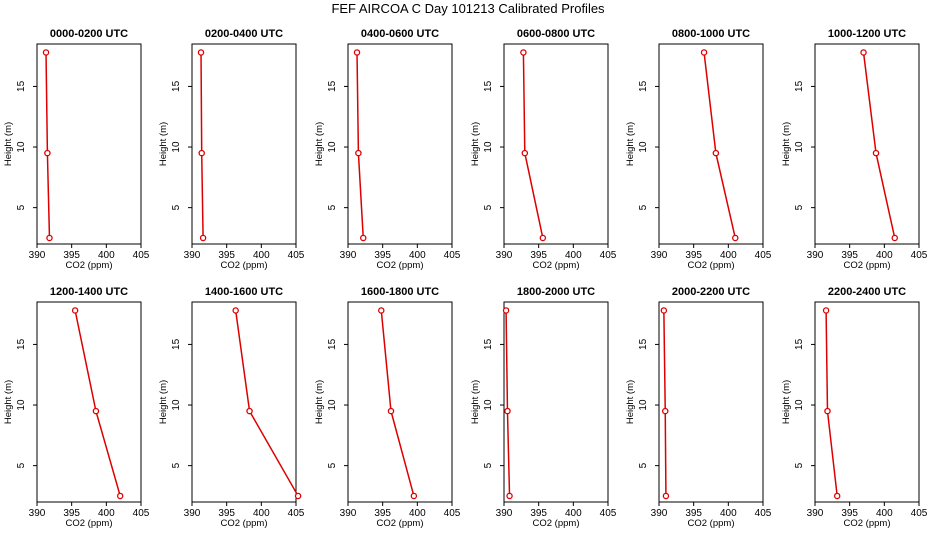  I want to click on panel-1-ylabel: Height (m), so click(8, 144).